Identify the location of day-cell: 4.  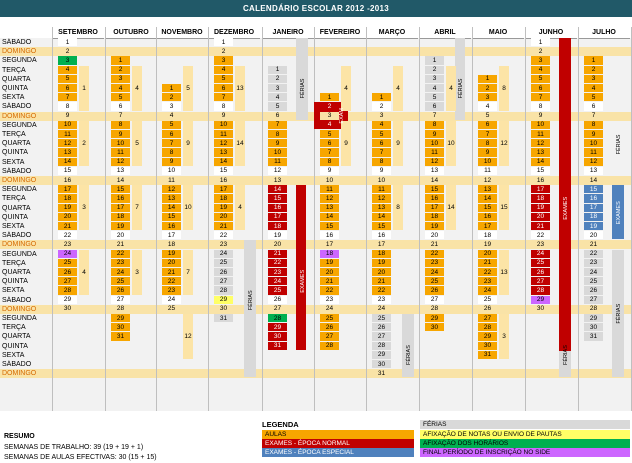
(434, 88).